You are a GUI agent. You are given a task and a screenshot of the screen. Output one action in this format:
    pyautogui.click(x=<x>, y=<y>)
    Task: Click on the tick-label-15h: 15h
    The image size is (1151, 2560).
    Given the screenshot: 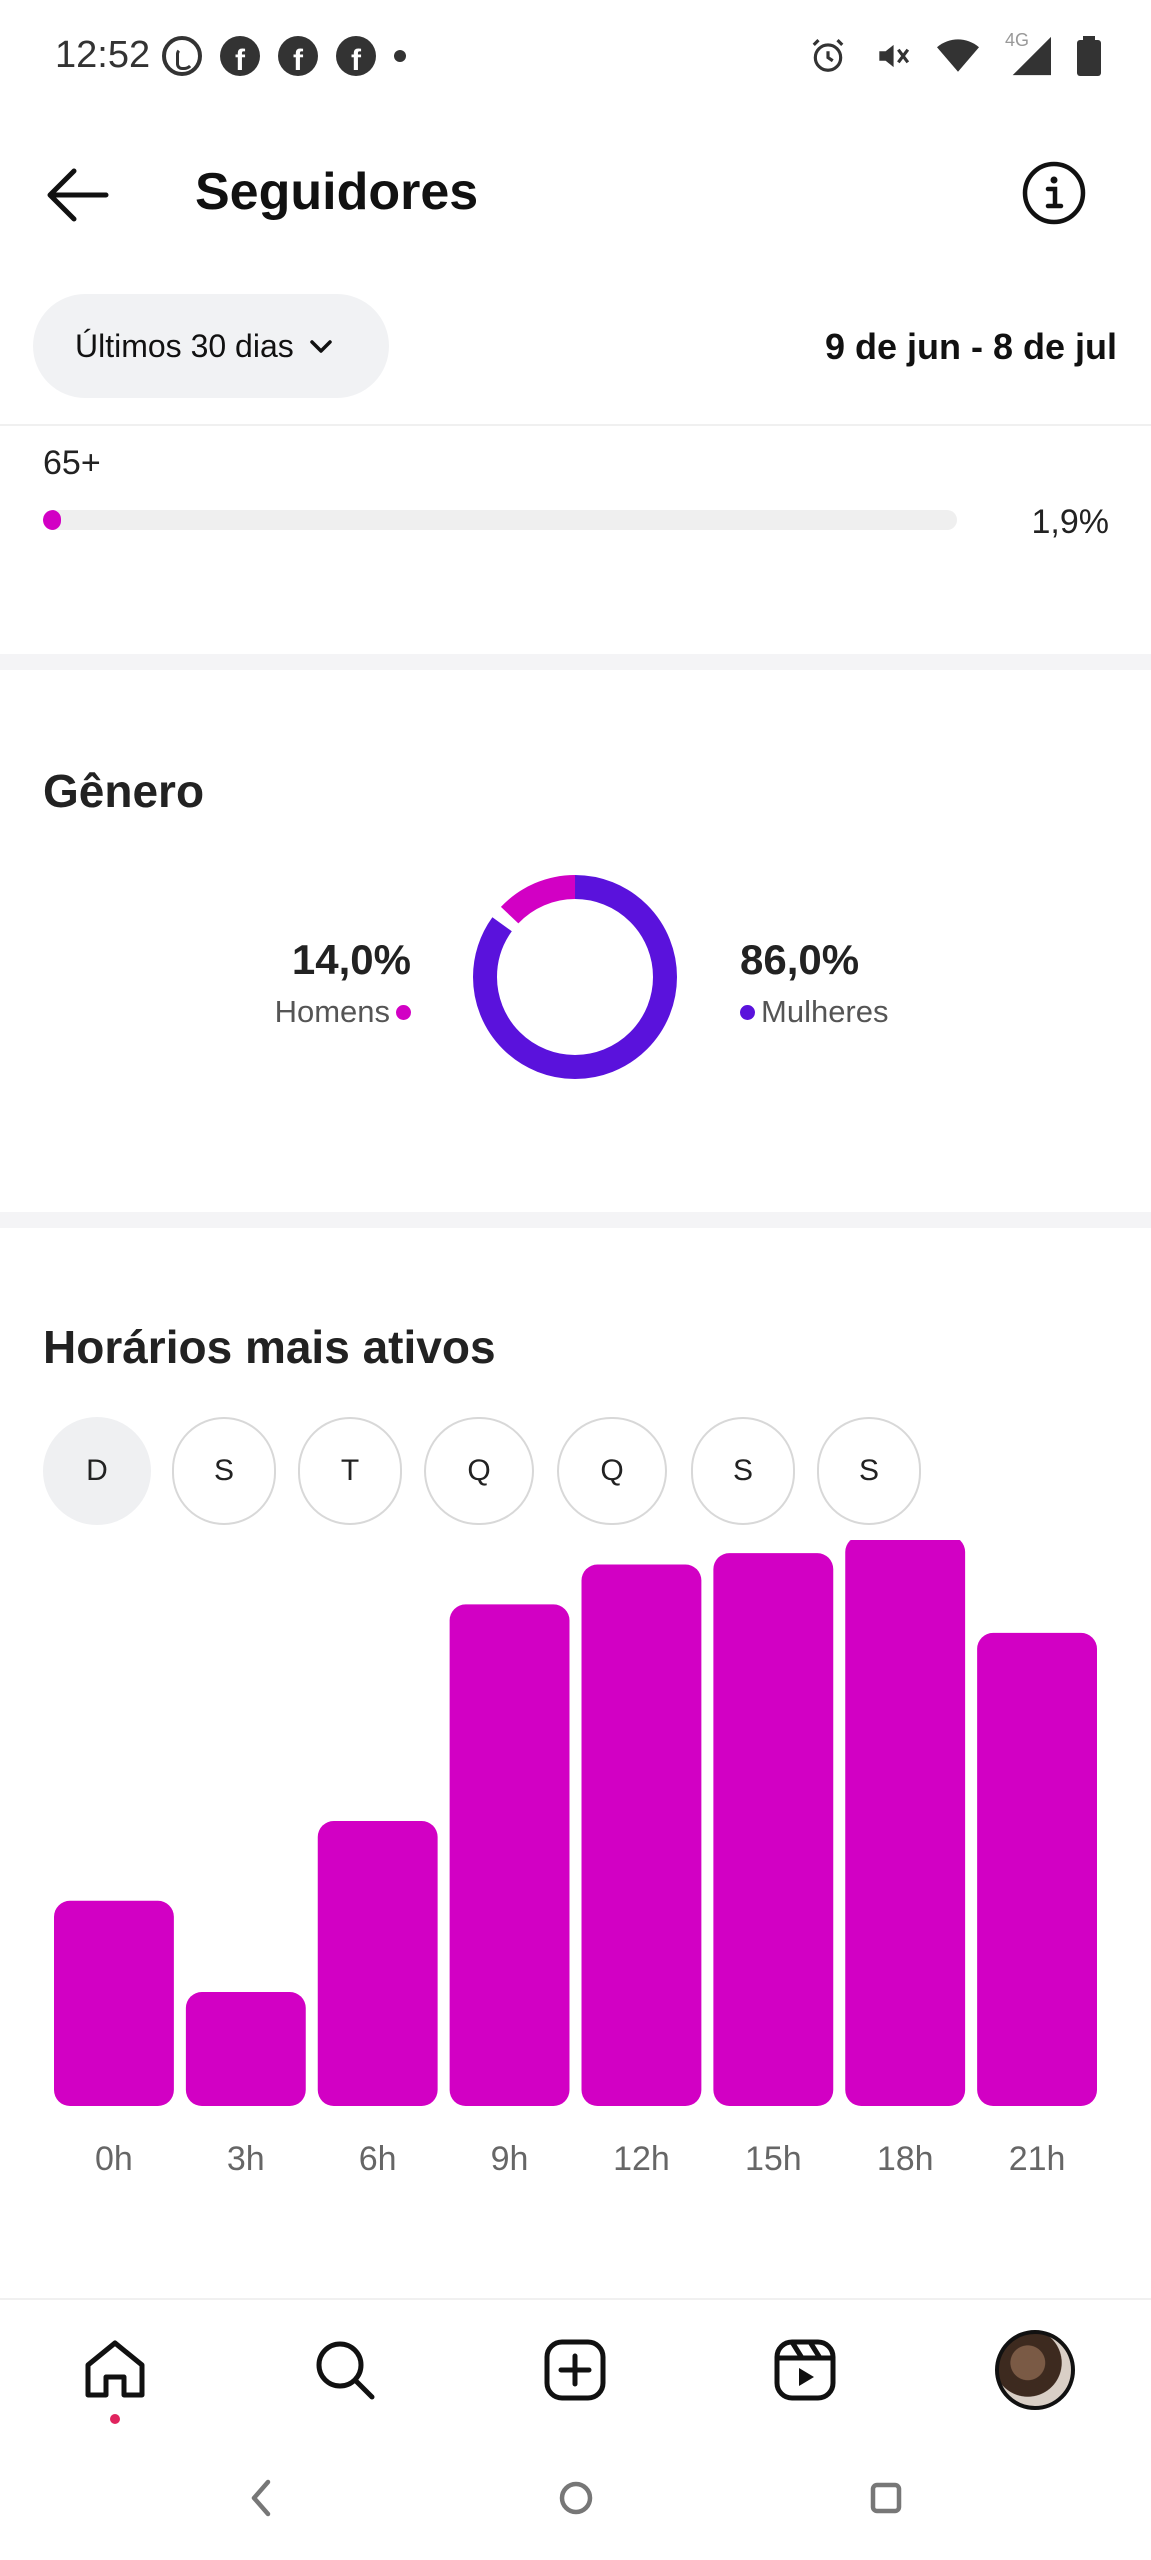 What is the action you would take?
    pyautogui.click(x=773, y=2159)
    